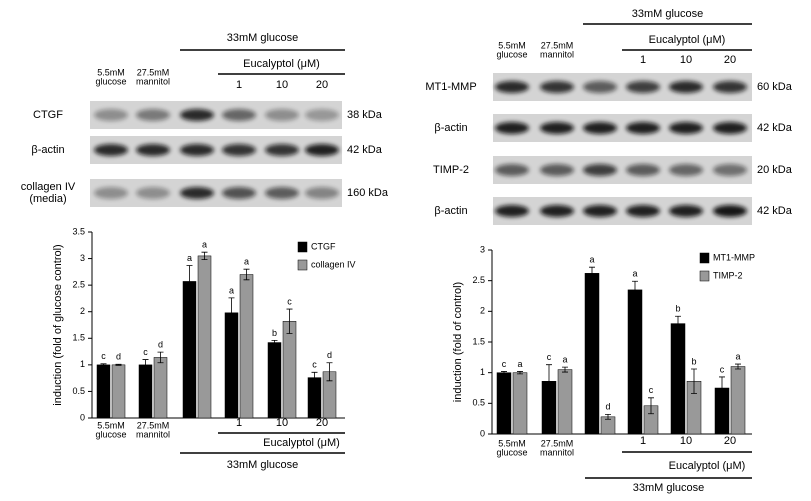 This screenshot has height=501, width=811. Describe the element at coordinates (734, 257) in the screenshot. I see `legend-label: MT1-MMP` at that location.